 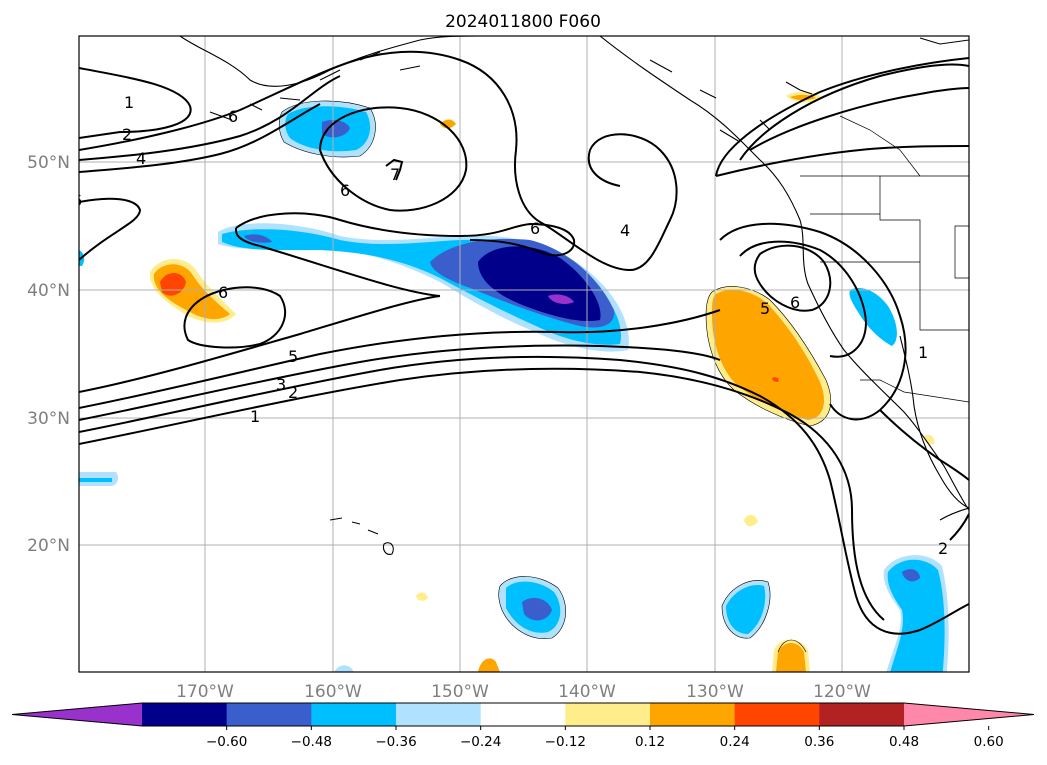 I want to click on shade-yellow-small2, so click(x=751, y=520).